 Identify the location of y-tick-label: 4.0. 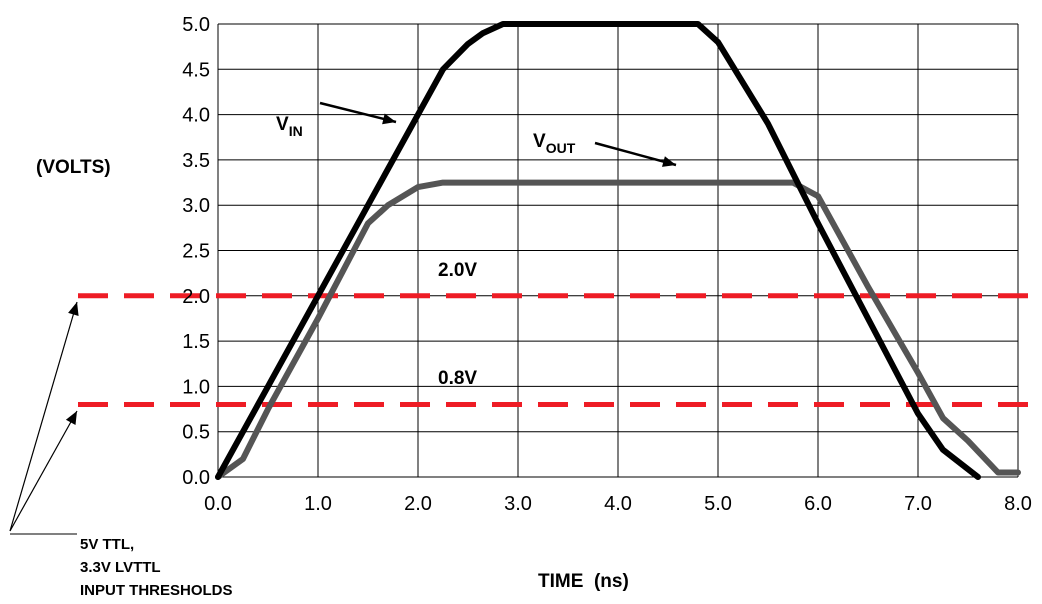
(196, 116).